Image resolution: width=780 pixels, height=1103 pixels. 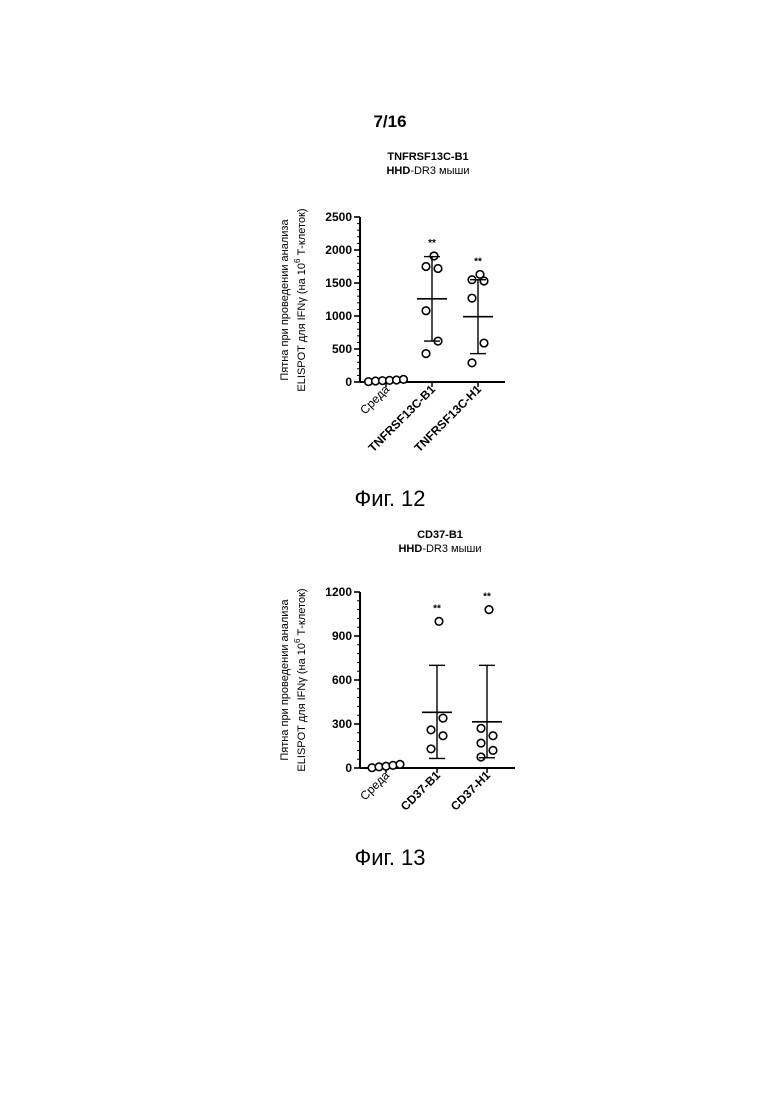 What do you see at coordinates (342, 636) in the screenshot?
I see `y-tick-label: 900` at bounding box center [342, 636].